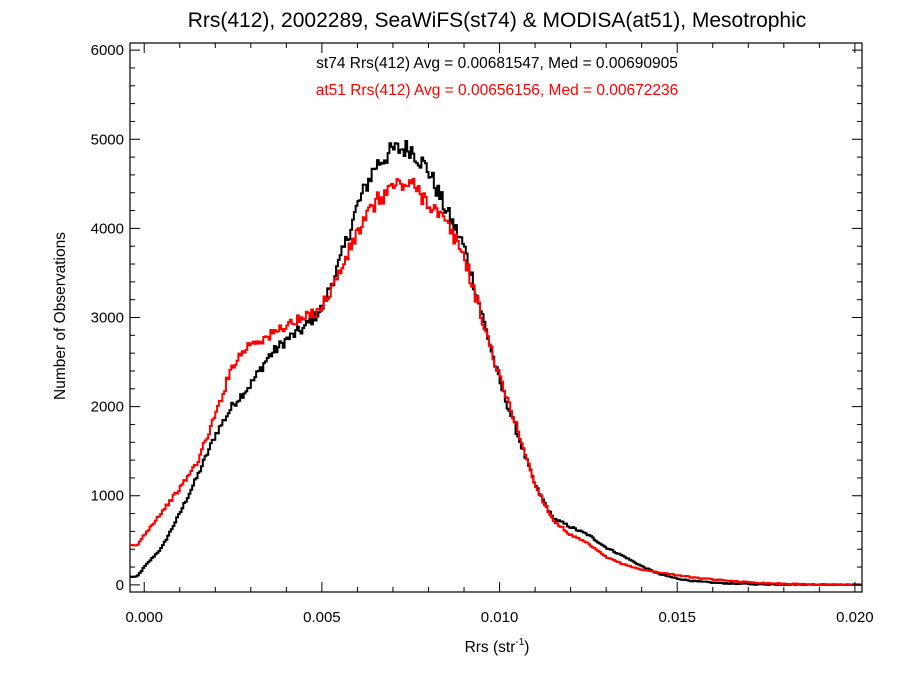 This screenshot has width=900, height=675. I want to click on x-tick-label: 0.000, so click(144, 617).